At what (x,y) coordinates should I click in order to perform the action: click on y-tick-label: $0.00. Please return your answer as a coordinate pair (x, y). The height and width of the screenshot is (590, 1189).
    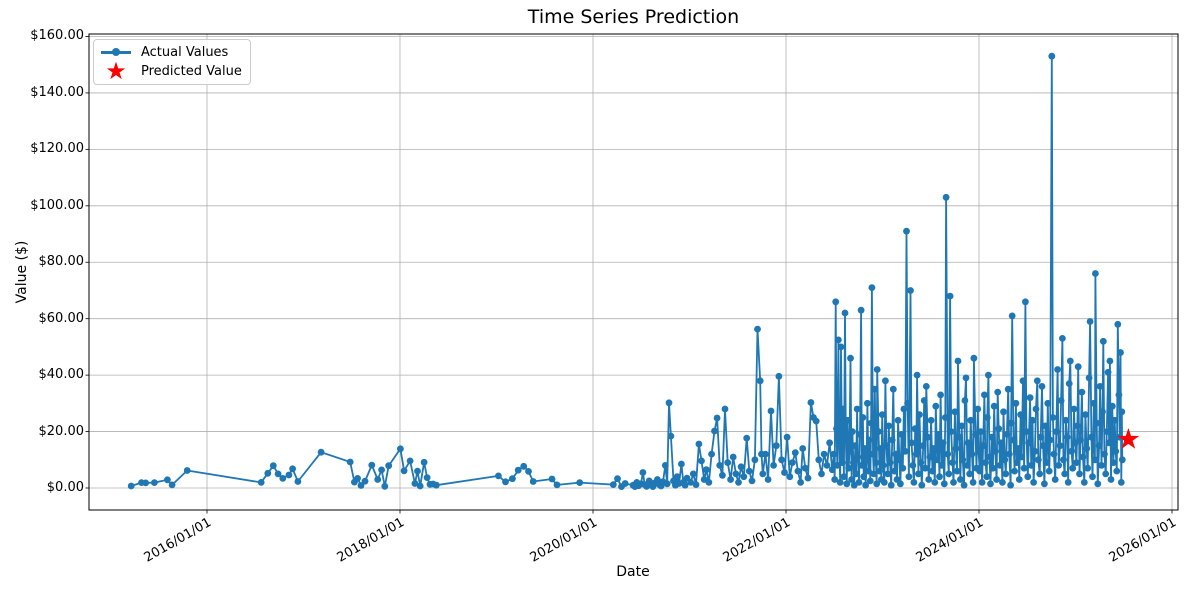
    Looking at the image, I should click on (65, 487).